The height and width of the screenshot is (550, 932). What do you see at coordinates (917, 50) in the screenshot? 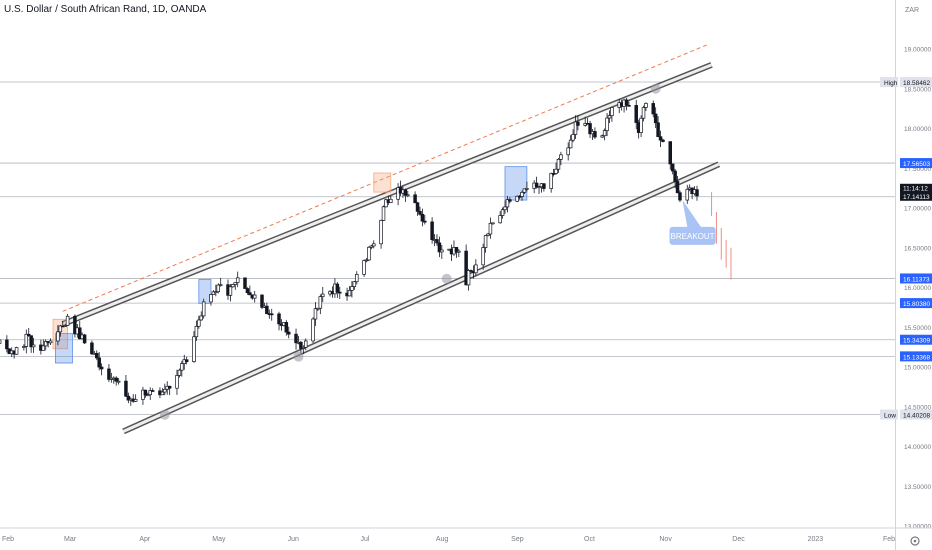
I see `y-tick-label: 19.00000` at bounding box center [917, 50].